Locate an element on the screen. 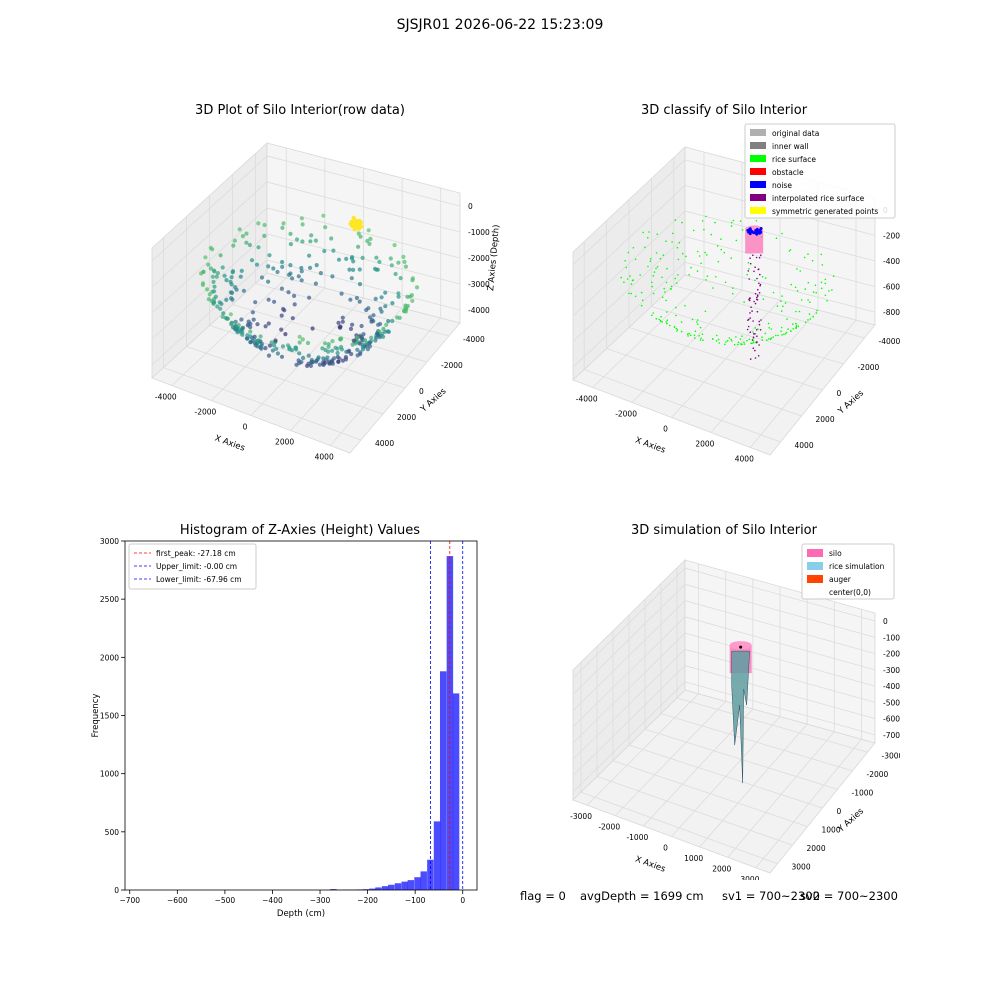 The width and height of the screenshot is (1000, 1000). p2-x-tick-label: 2000 is located at coordinates (704, 444).